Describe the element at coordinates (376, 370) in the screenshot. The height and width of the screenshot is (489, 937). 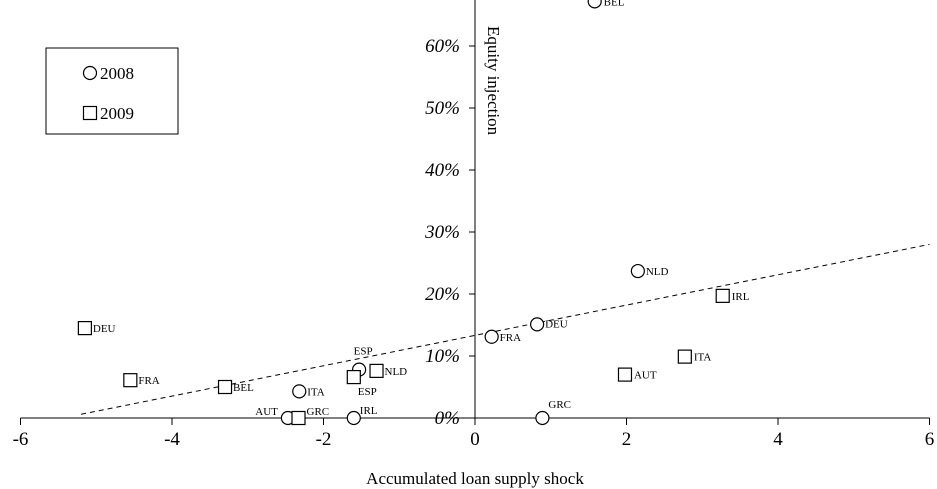
I see `point-2009-nld` at that location.